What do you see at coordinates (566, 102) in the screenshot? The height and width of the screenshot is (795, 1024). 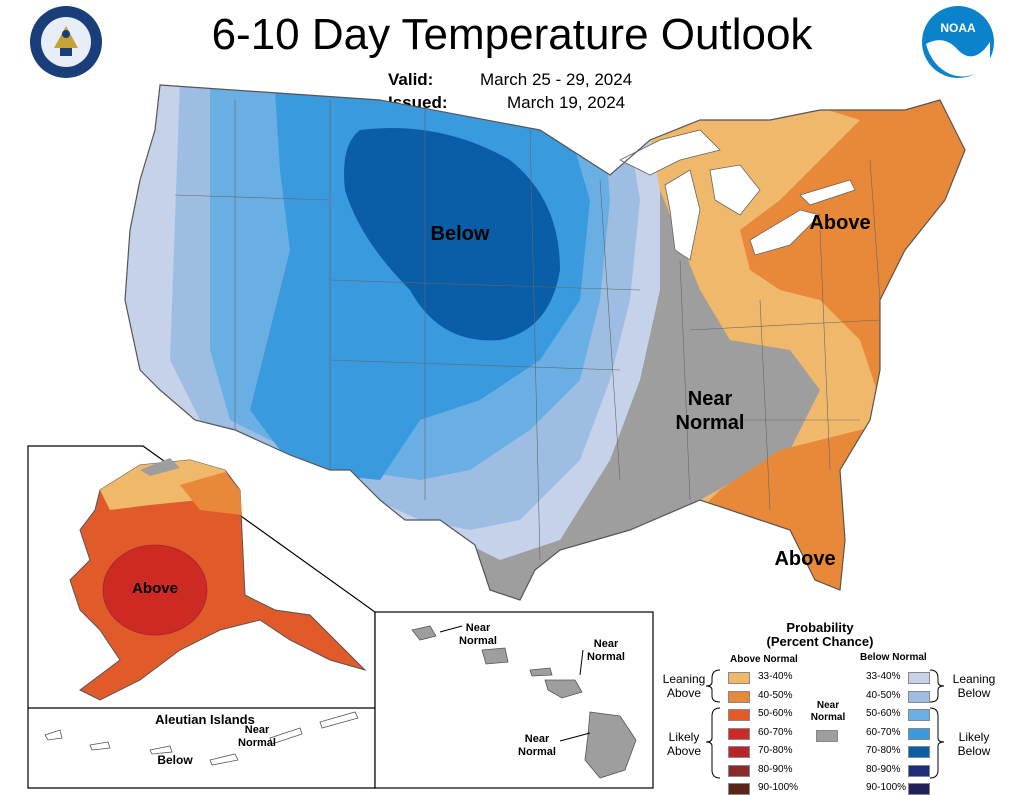 I see `issued-value: March 19, 2024` at bounding box center [566, 102].